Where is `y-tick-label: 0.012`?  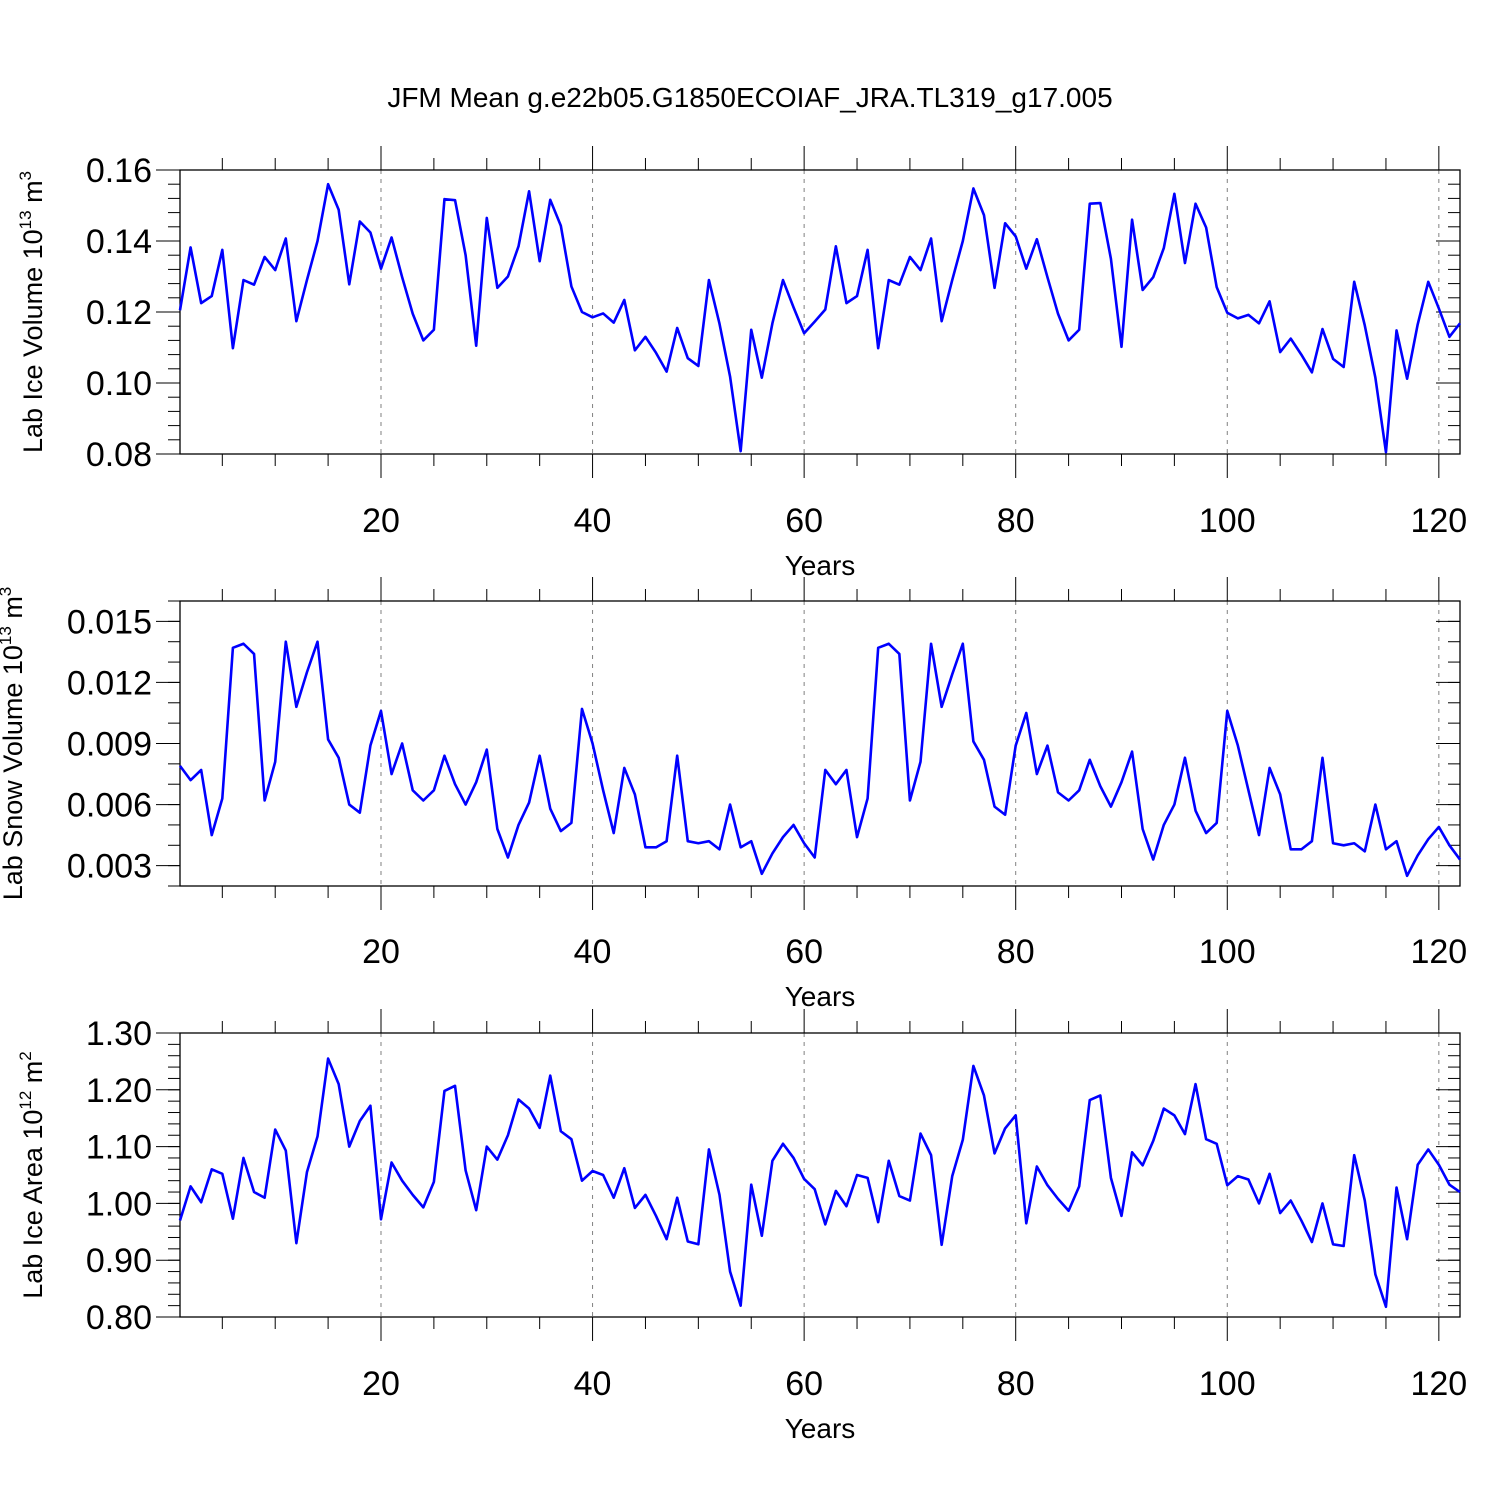
y-tick-label: 0.012 is located at coordinates (109, 683).